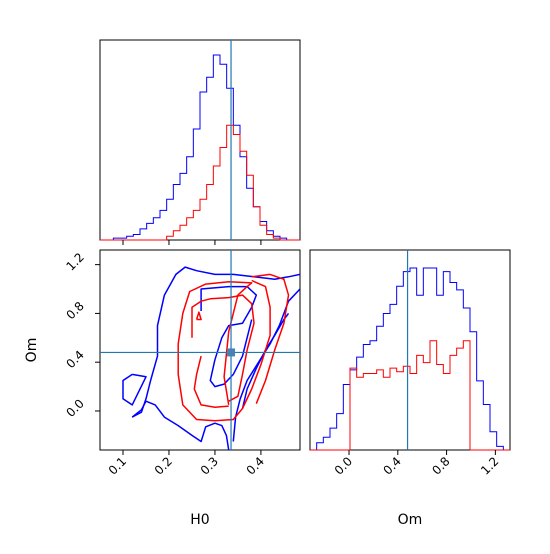  Describe the element at coordinates (440, 465) in the screenshot. I see `om-x-tick-label-2: 0.8` at that location.